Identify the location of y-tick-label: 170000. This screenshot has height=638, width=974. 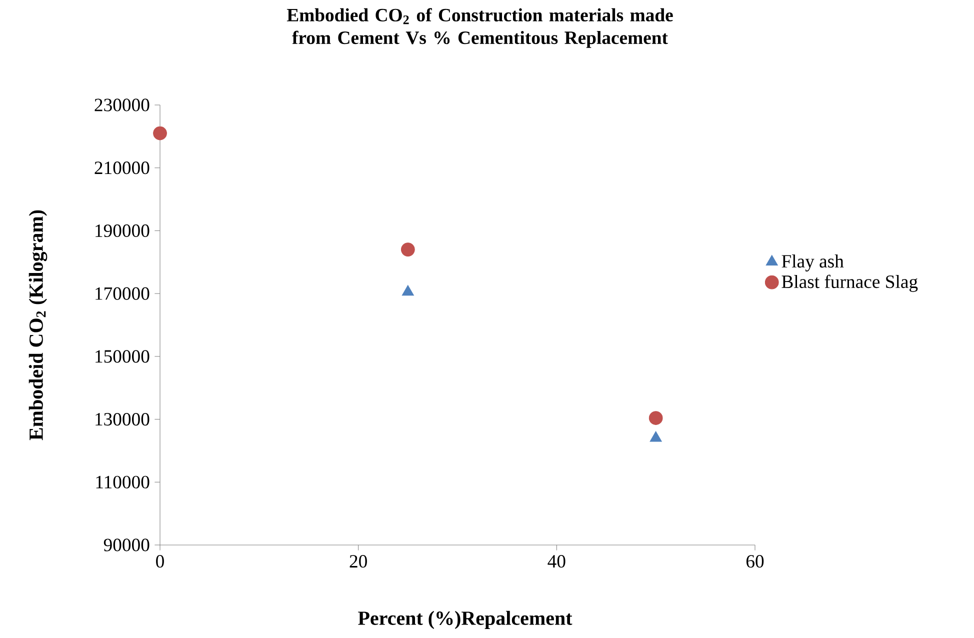
(123, 293).